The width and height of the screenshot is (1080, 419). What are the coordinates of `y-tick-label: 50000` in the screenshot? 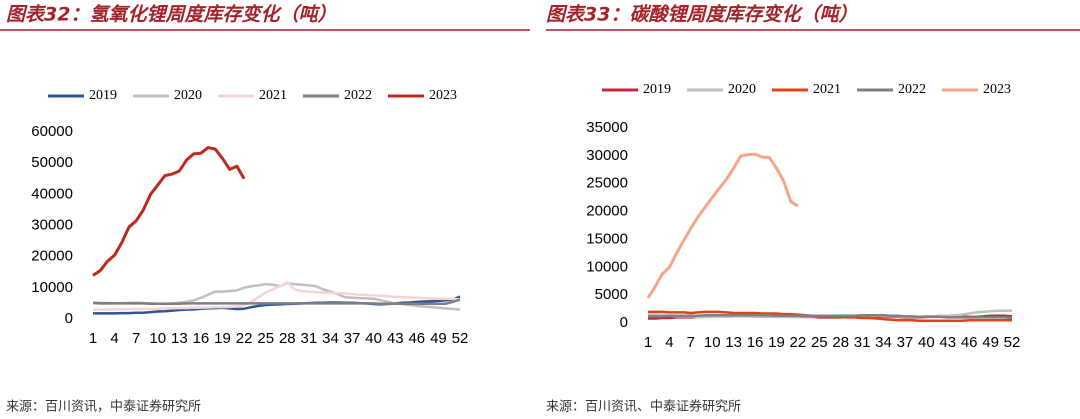 It's located at (52, 162).